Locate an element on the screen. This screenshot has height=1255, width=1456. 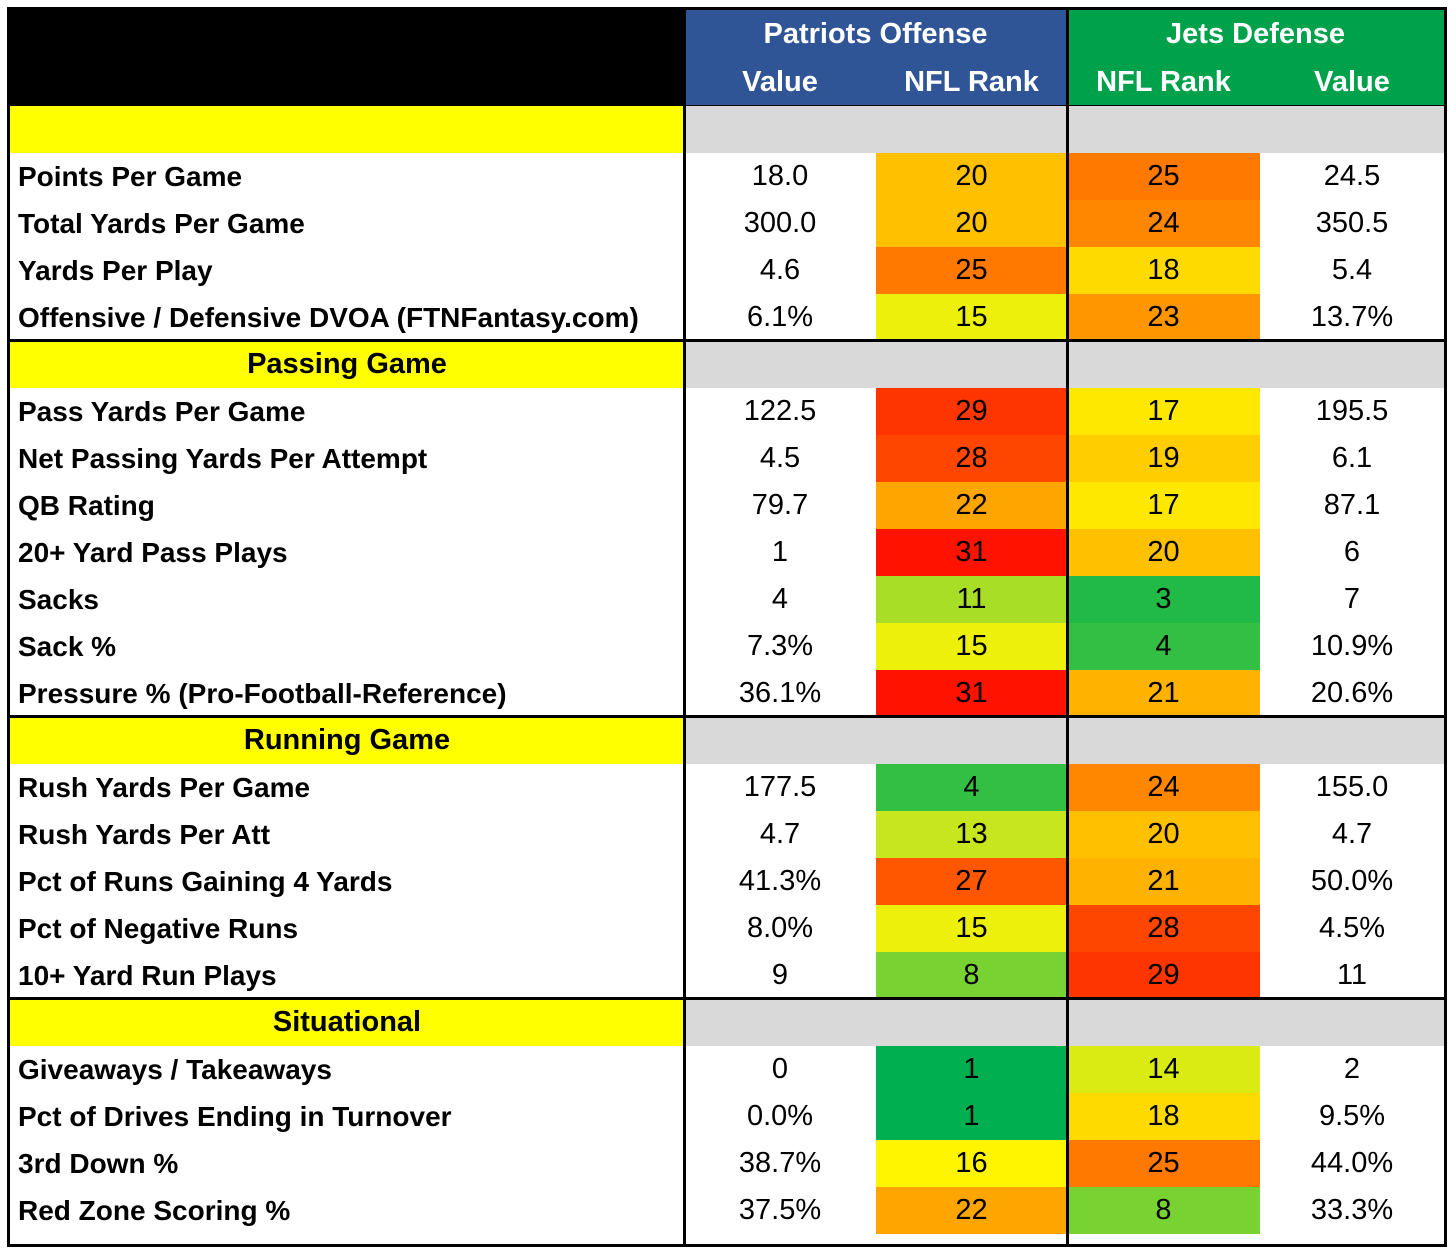
def-rank: 3 is located at coordinates (1163, 599).